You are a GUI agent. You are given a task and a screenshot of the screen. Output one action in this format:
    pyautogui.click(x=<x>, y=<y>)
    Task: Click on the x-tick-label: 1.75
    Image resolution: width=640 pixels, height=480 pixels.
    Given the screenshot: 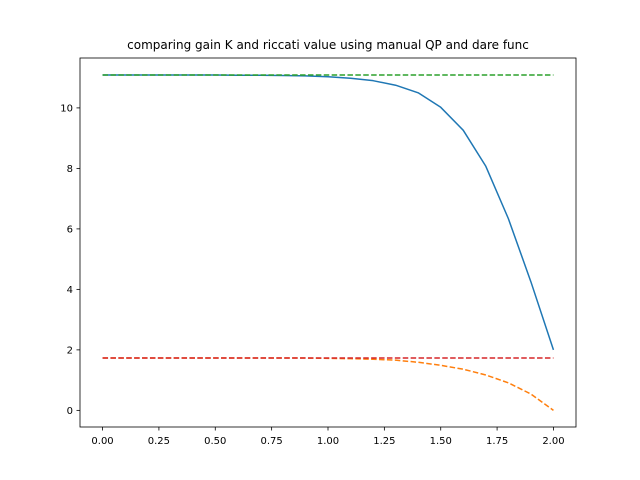 What is the action you would take?
    pyautogui.click(x=497, y=441)
    